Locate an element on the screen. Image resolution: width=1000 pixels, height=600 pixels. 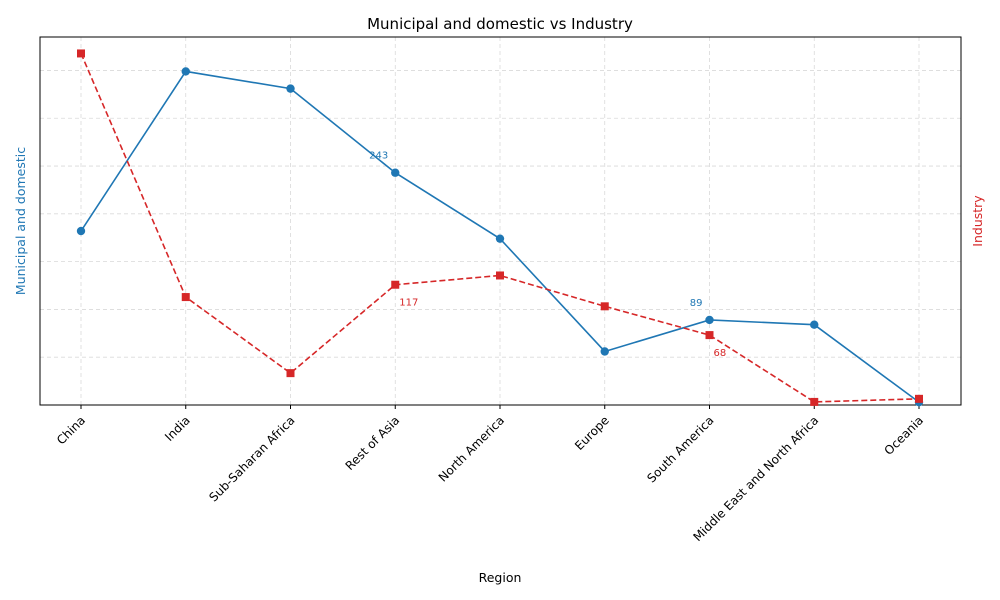
x-tick-label: Rest of Asia is located at coordinates (373, 443).